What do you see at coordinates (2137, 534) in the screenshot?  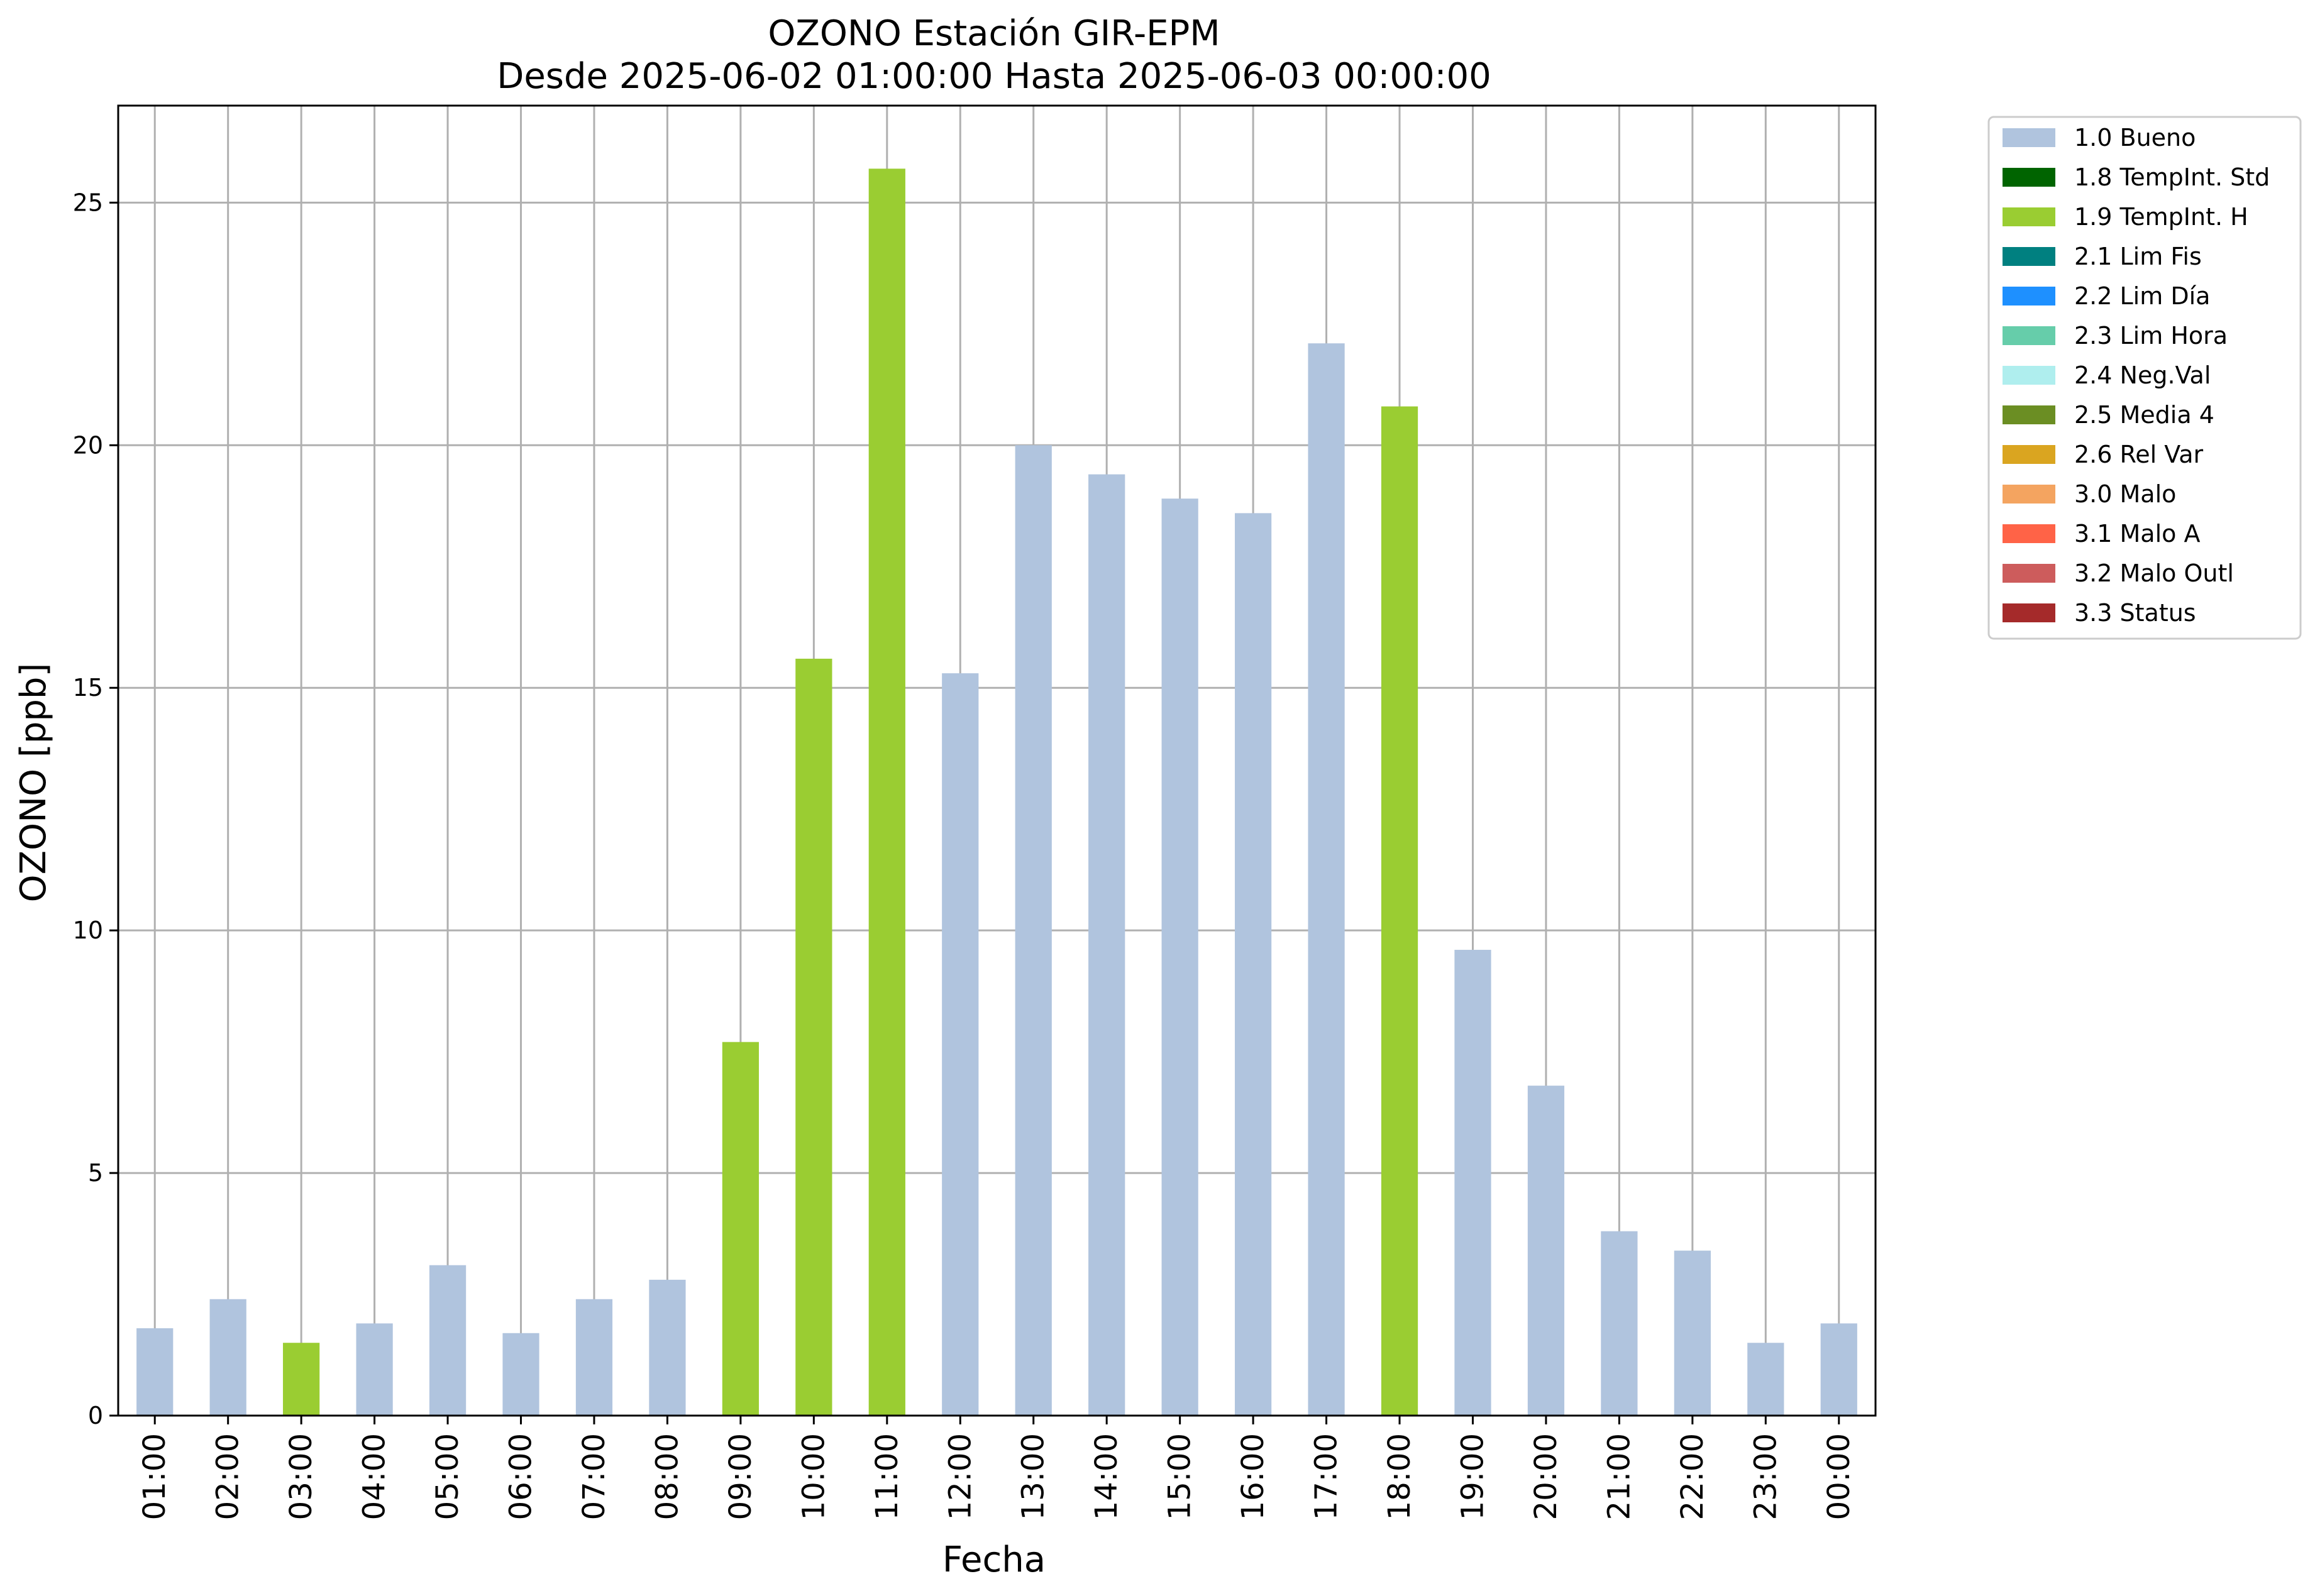 I see `legend-label: 3.1 Malo A` at bounding box center [2137, 534].